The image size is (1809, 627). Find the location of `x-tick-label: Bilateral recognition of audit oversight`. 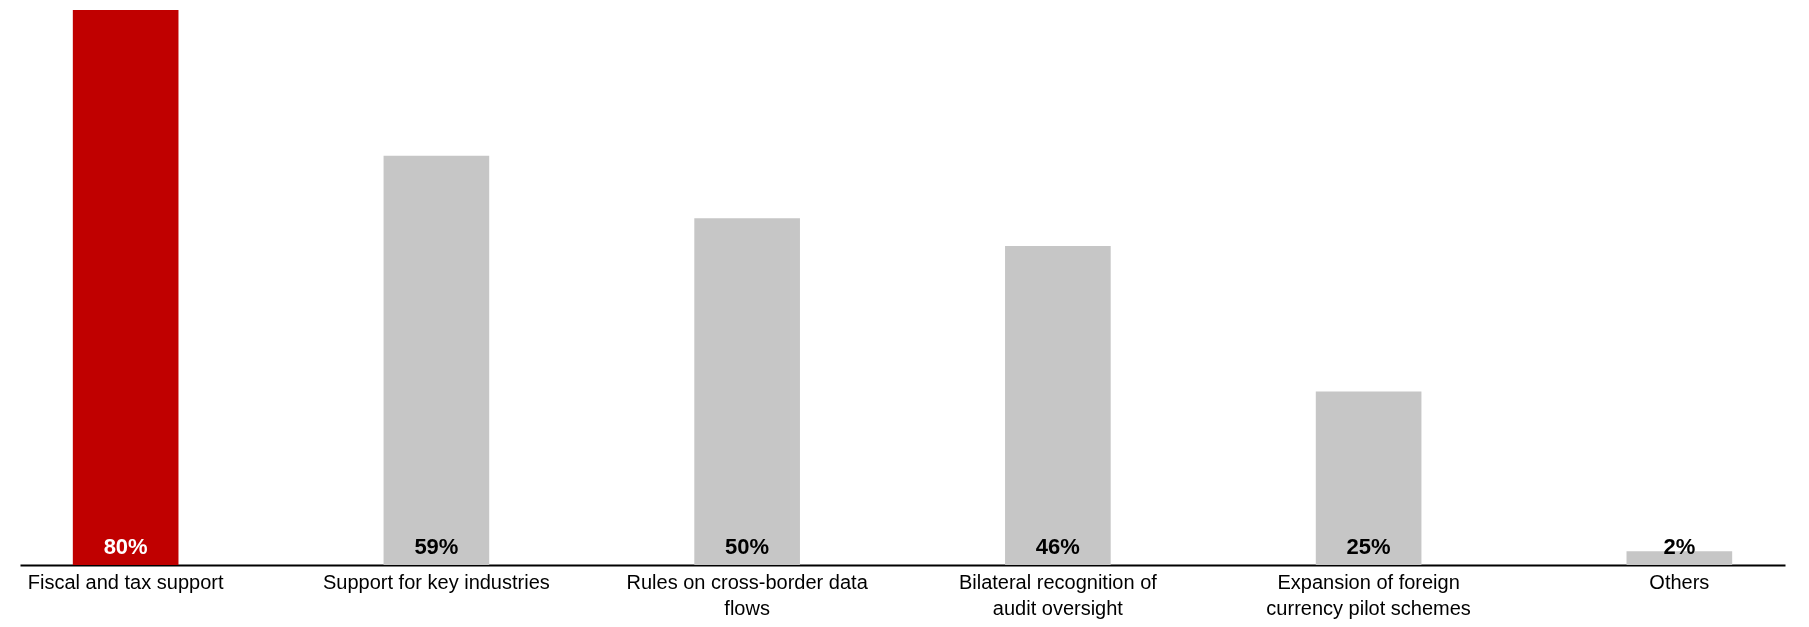

x-tick-label: Bilateral recognition of audit oversight is located at coordinates (1058, 595).